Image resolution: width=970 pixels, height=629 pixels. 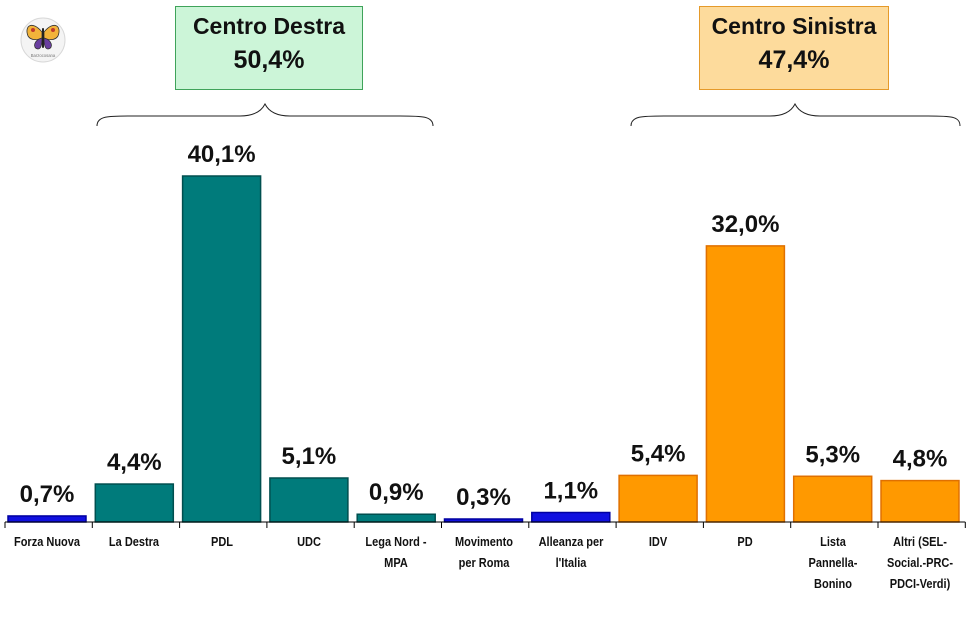 I want to click on data-label-0: 0,7%, so click(x=47, y=494).